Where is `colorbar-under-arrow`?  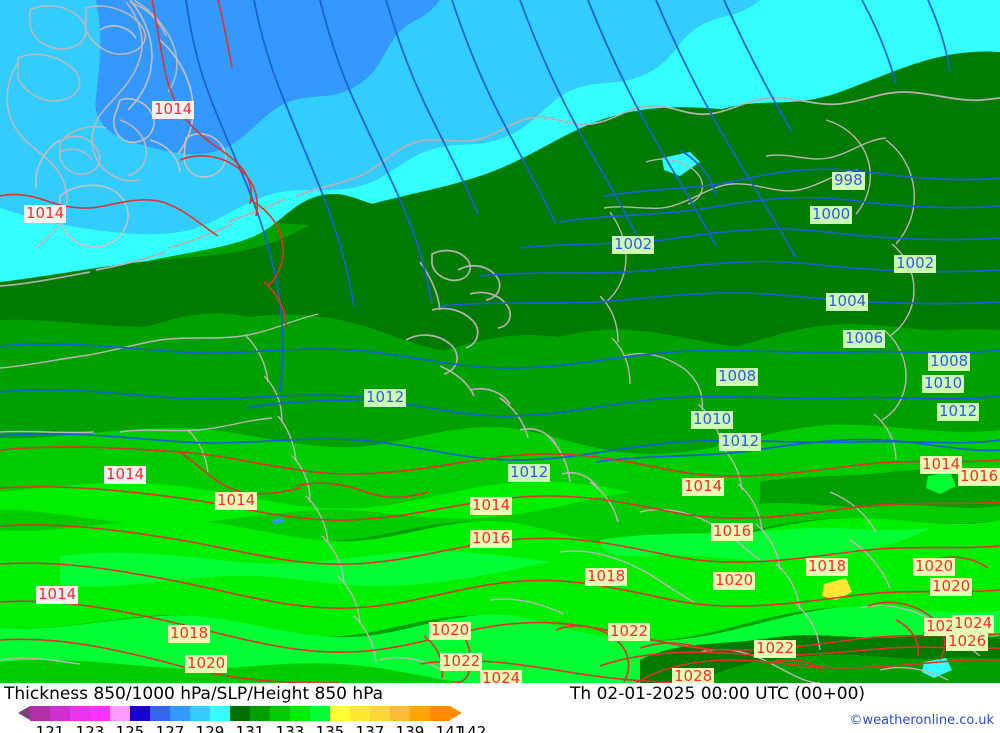
colorbar-under-arrow is located at coordinates (24, 713).